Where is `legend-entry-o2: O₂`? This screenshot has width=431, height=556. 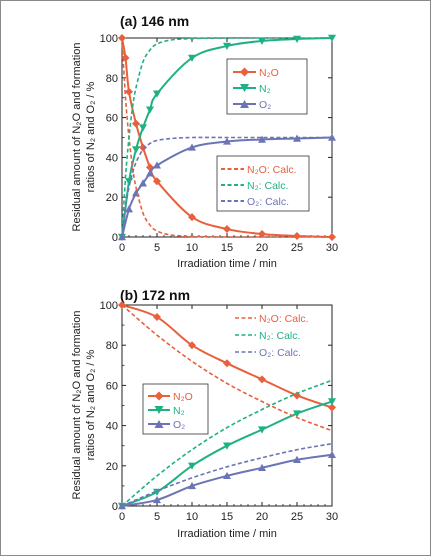 legend-entry-o2: O₂ is located at coordinates (252, 105).